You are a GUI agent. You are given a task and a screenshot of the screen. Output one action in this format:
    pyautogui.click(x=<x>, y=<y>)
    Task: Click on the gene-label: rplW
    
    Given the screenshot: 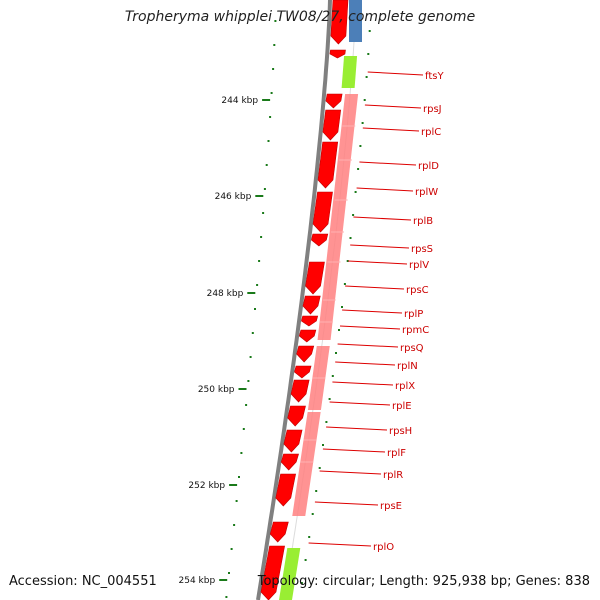 What is the action you would take?
    pyautogui.click(x=426, y=192)
    